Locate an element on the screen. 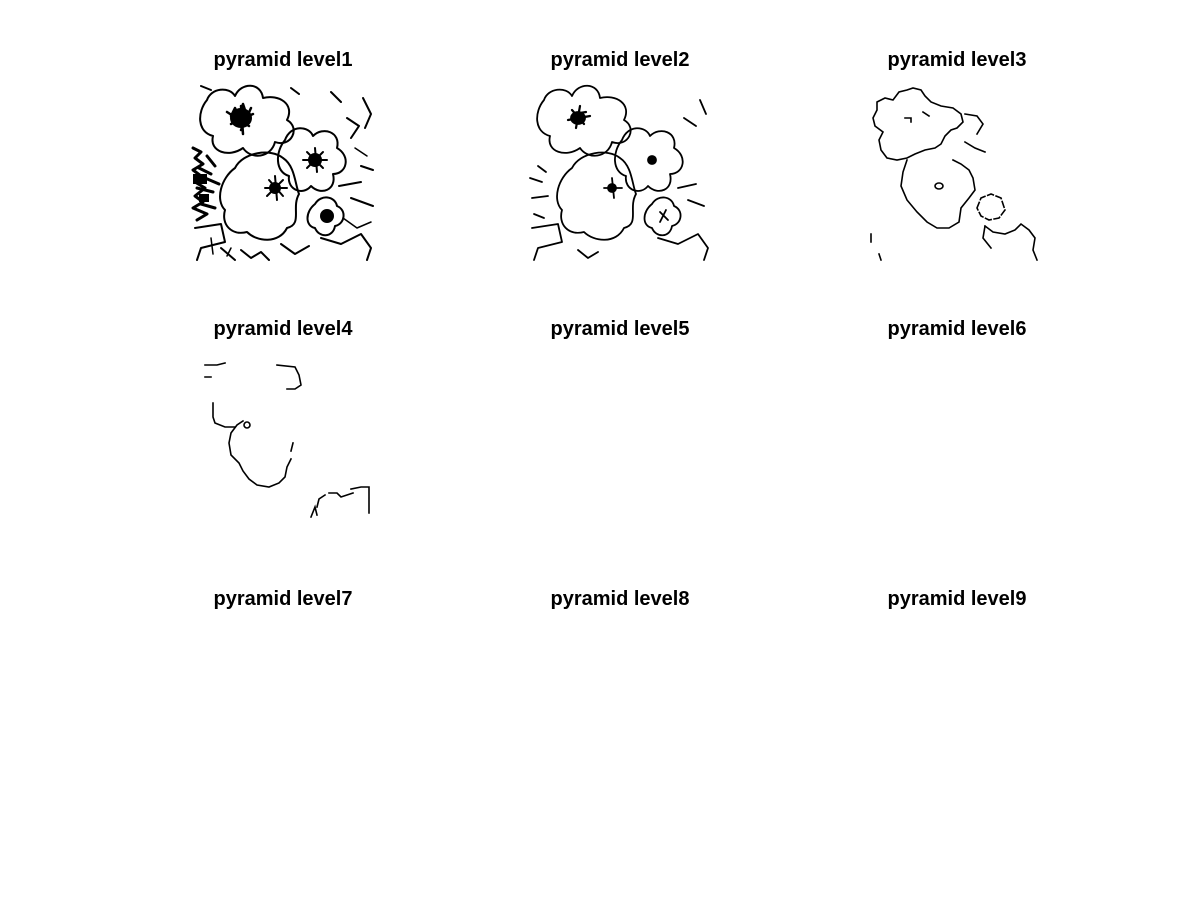 Image resolution: width=1200 pixels, height=900 pixels. panel-pyramid-level9: pyramid level9 is located at coordinates (957, 682).